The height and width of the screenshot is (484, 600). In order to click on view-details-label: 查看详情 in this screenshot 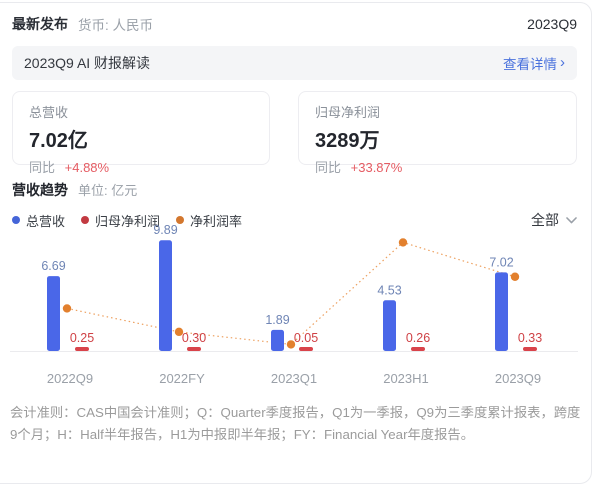, I will do `click(530, 64)`.